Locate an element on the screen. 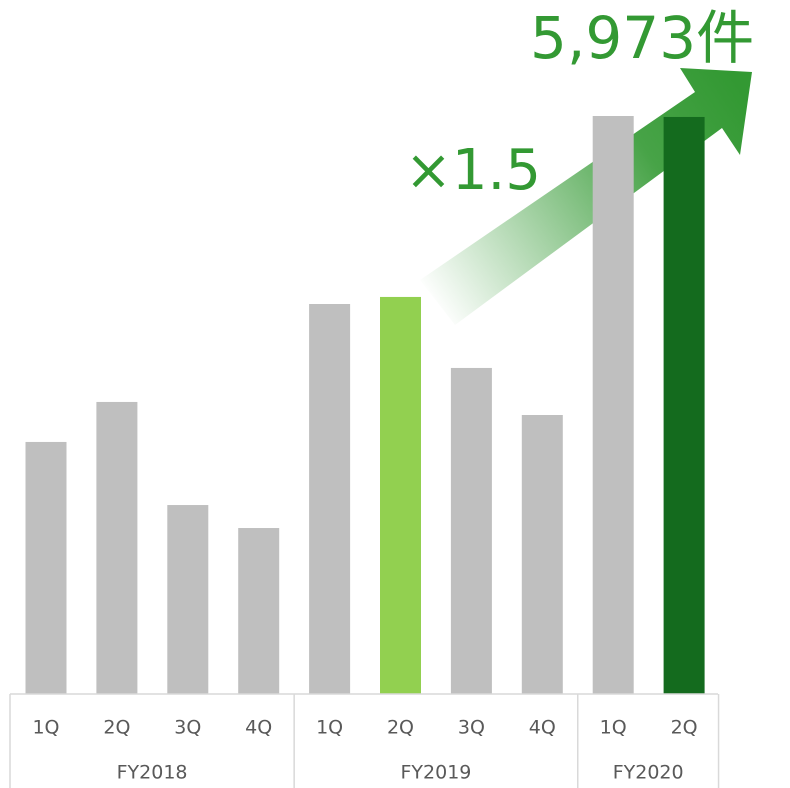 The height and width of the screenshot is (788, 790). annotation: ×1.5 is located at coordinates (473, 170).